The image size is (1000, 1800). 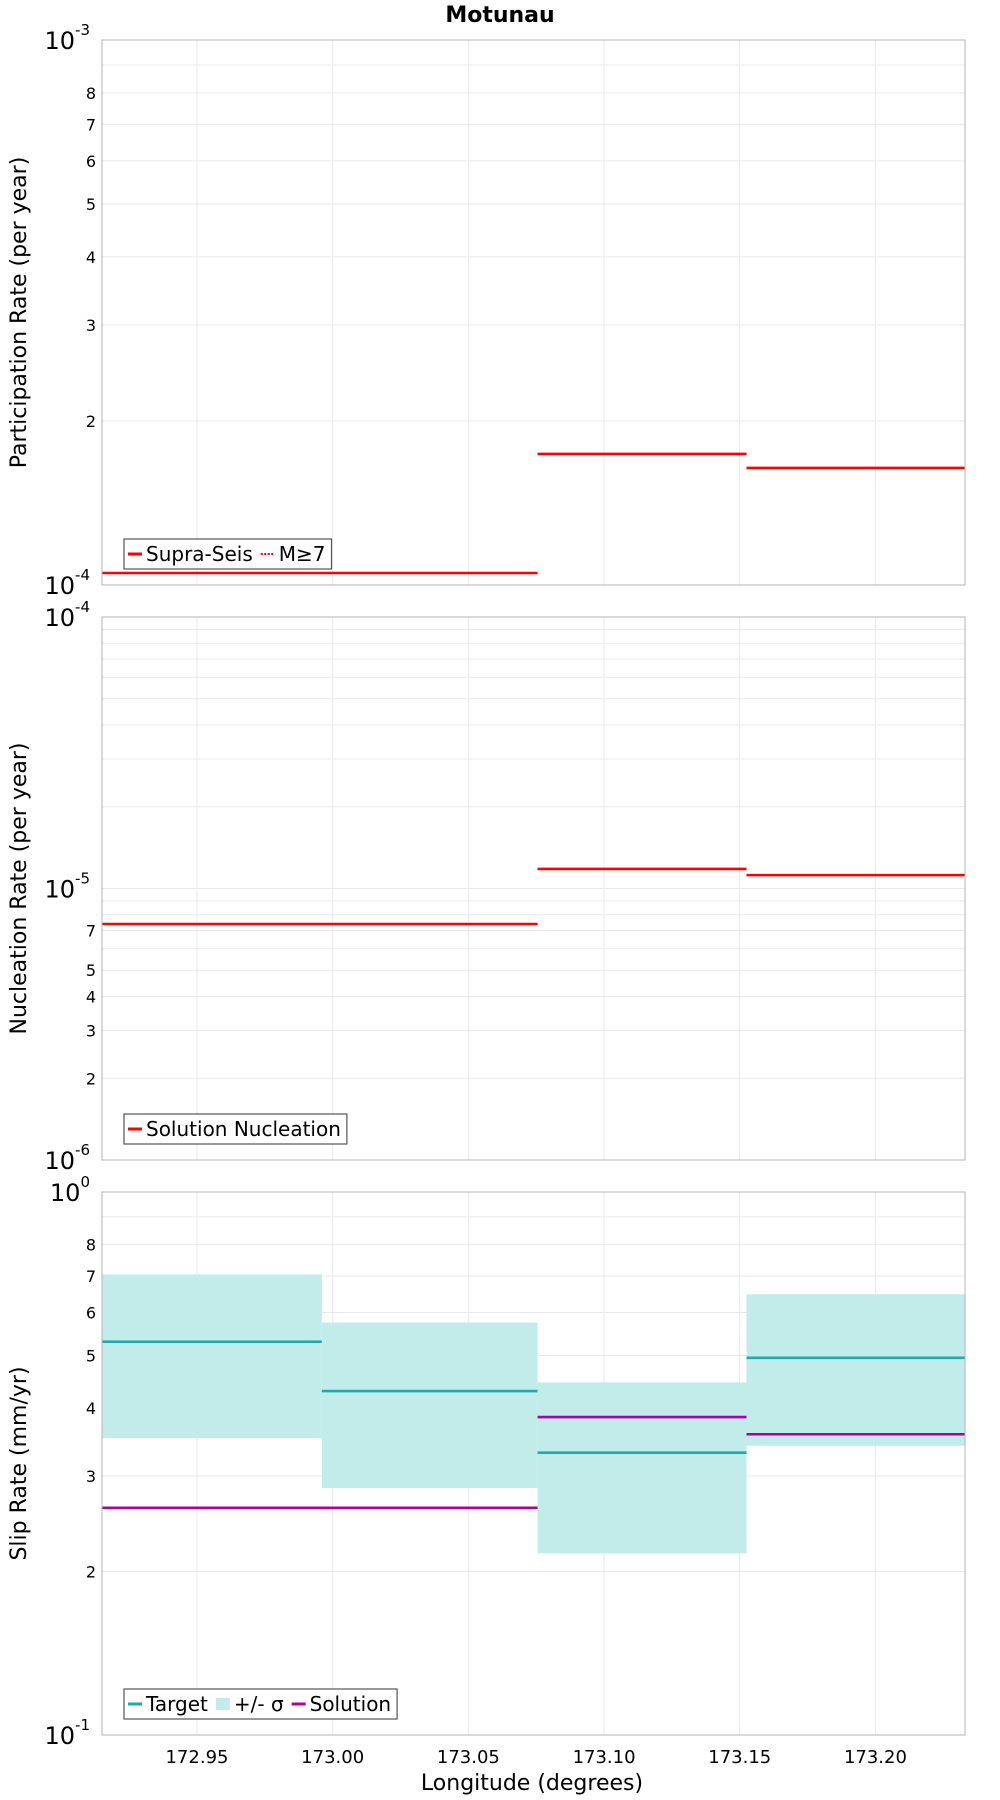 I want to click on x-tick-label: 172.95, so click(x=196, y=1757).